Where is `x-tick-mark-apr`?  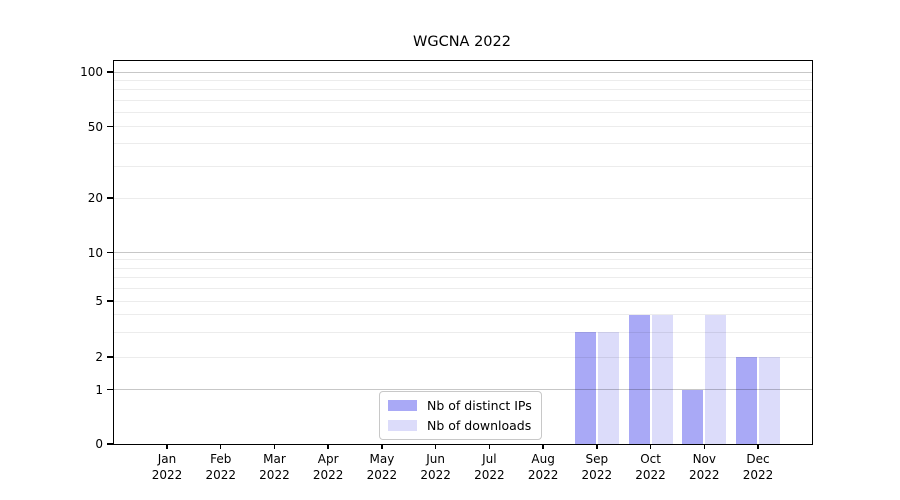 x-tick-mark-apr is located at coordinates (328, 446).